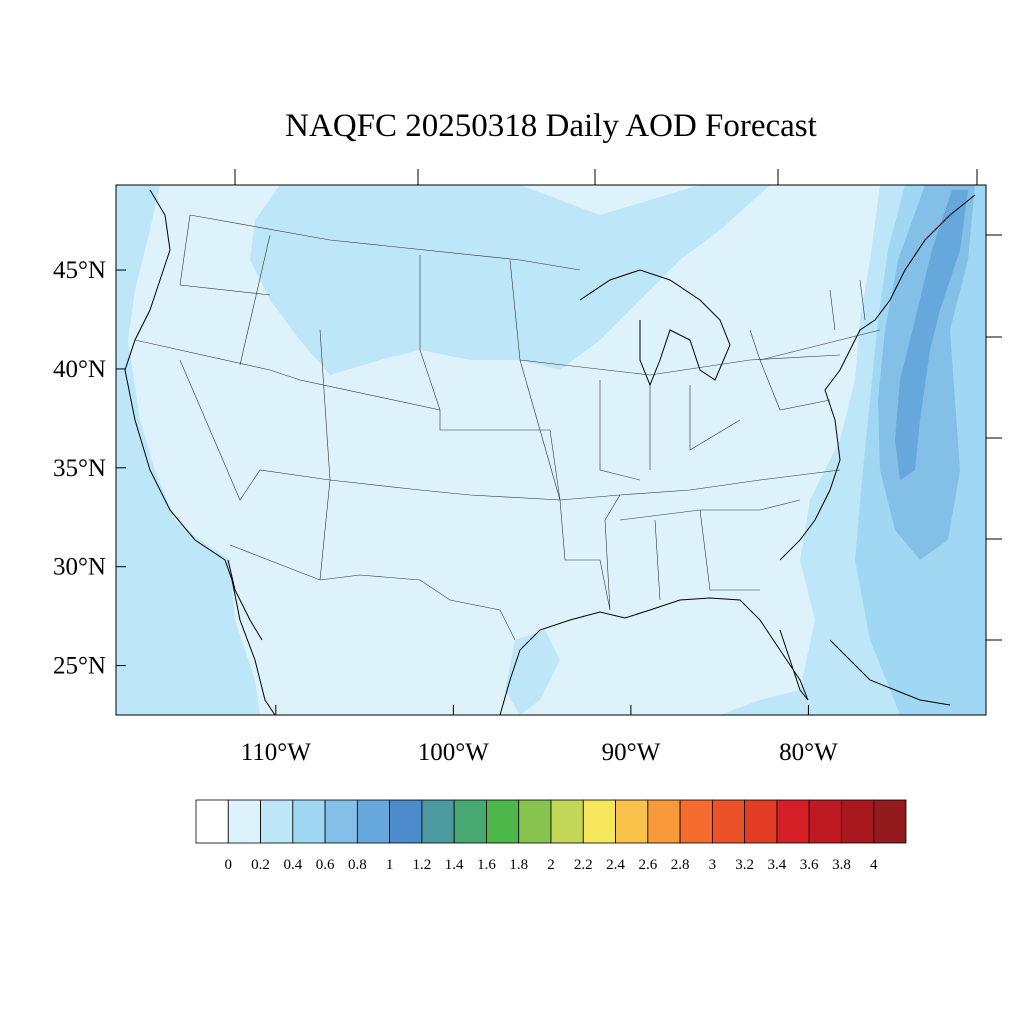  Describe the element at coordinates (79, 567) in the screenshot. I see `lat-label: 30°N` at that location.